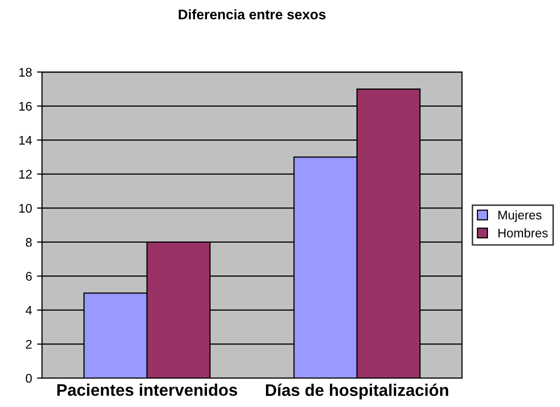  Describe the element at coordinates (25, 72) in the screenshot. I see `y-tick-label: 18` at that location.